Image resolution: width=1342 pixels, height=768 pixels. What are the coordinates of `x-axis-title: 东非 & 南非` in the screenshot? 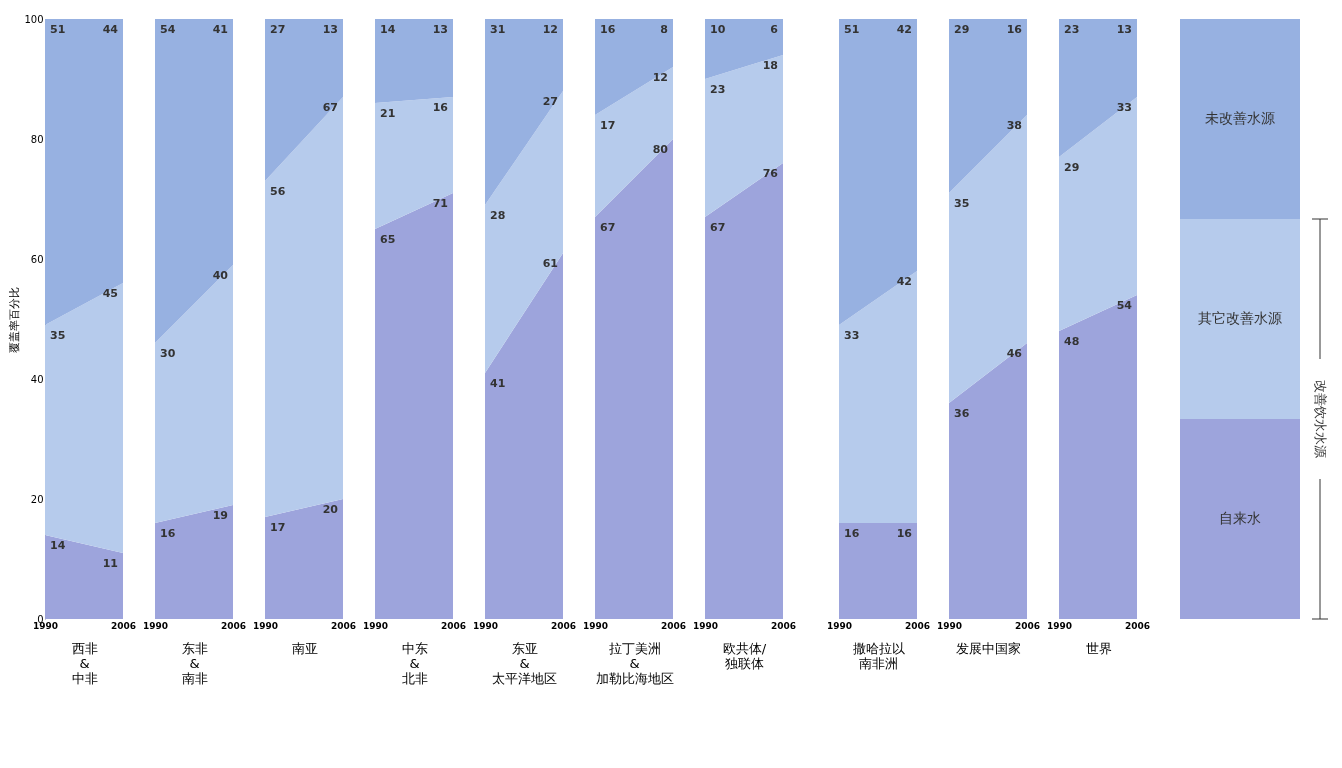 It's located at (194, 663).